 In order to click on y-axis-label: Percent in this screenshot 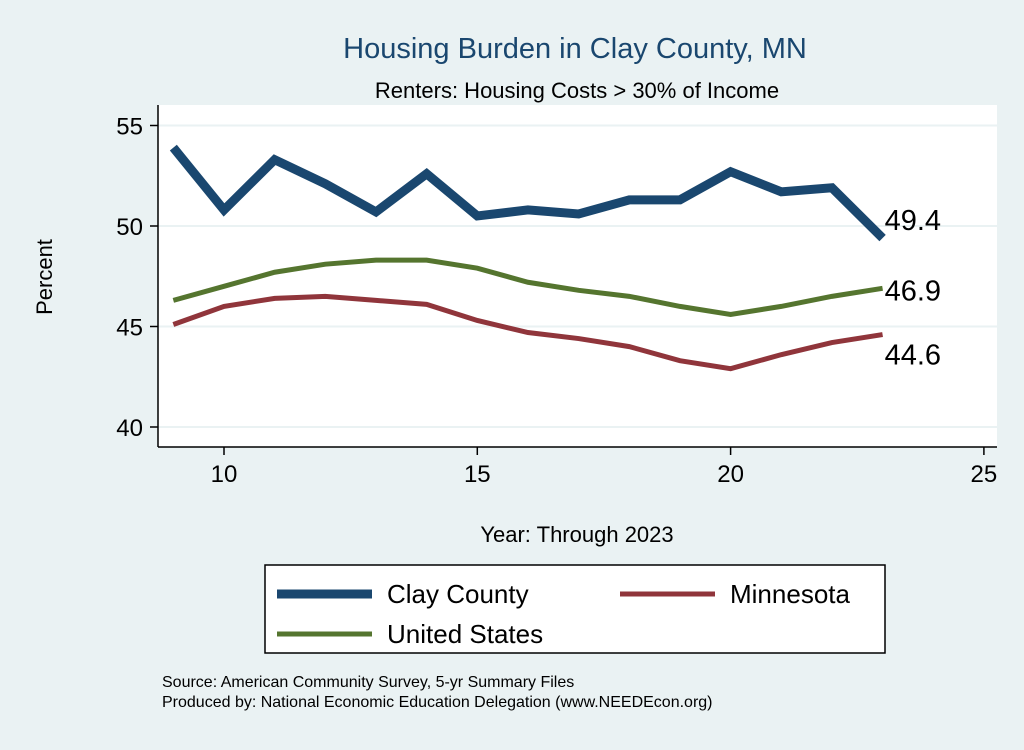, I will do `click(44, 277)`.